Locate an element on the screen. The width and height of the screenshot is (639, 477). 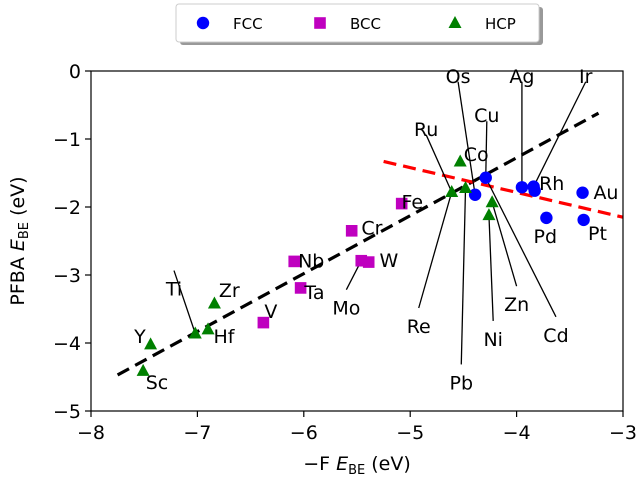
legend-box is located at coordinates (357, 23).